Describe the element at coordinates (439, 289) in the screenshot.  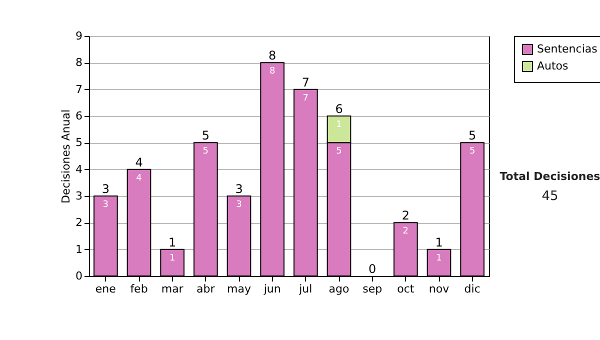
I see `x-tick-label: nov` at that location.